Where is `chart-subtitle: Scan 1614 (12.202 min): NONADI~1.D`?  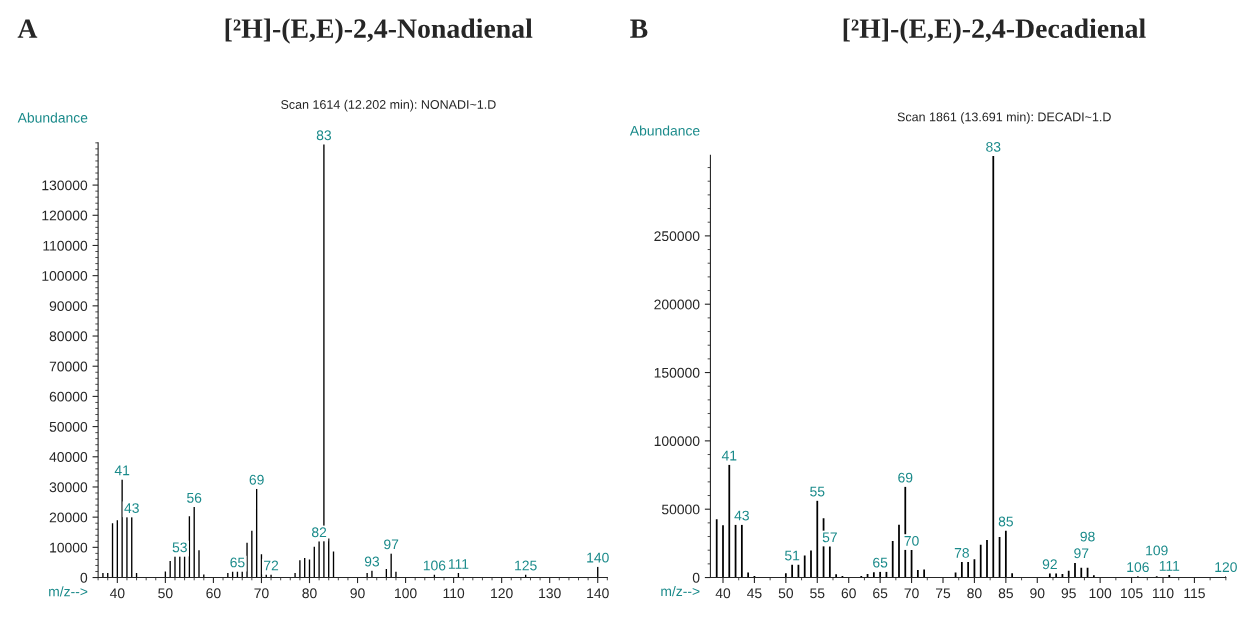
chart-subtitle: Scan 1614 (12.202 min): NONADI~1.D is located at coordinates (388, 105).